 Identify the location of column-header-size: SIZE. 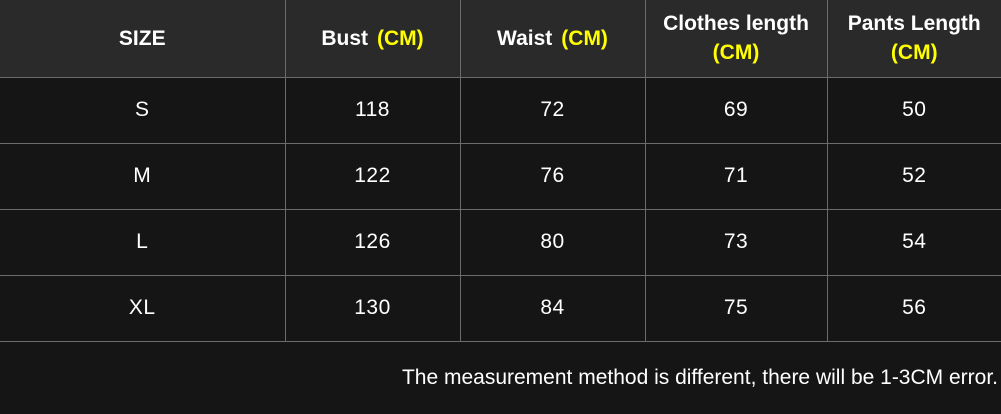
(143, 39).